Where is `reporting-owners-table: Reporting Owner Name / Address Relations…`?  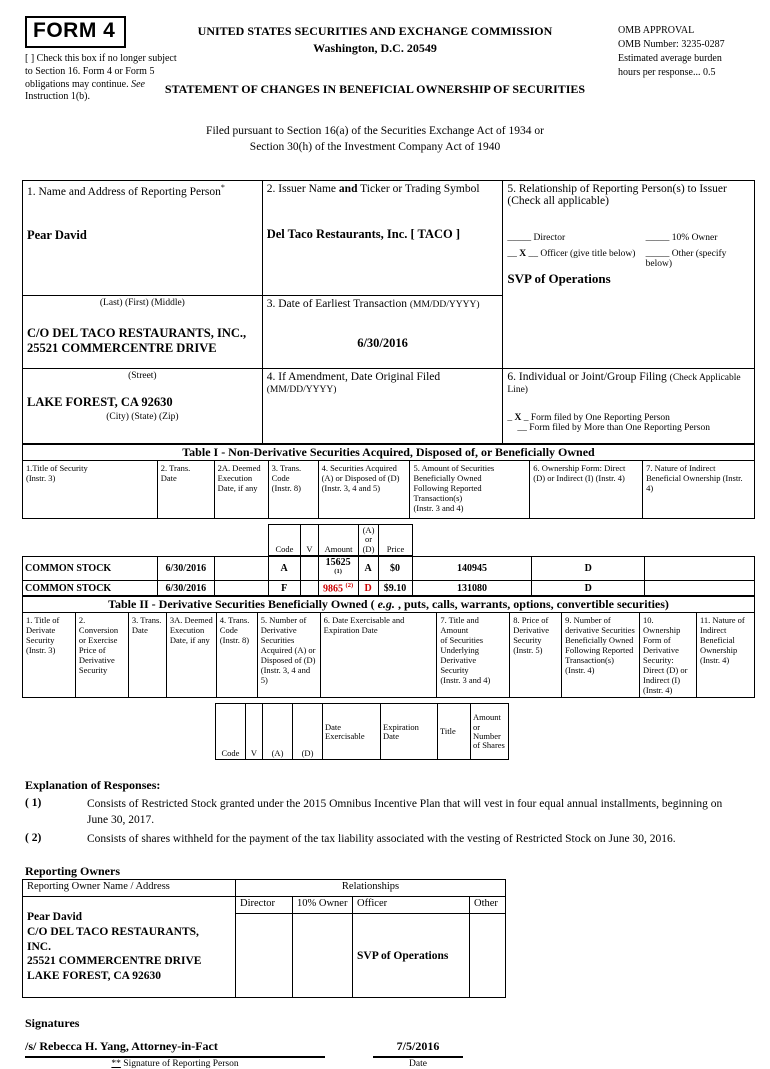
reporting-owners-table: Reporting Owner Name / Address Relations… is located at coordinates (264, 938).